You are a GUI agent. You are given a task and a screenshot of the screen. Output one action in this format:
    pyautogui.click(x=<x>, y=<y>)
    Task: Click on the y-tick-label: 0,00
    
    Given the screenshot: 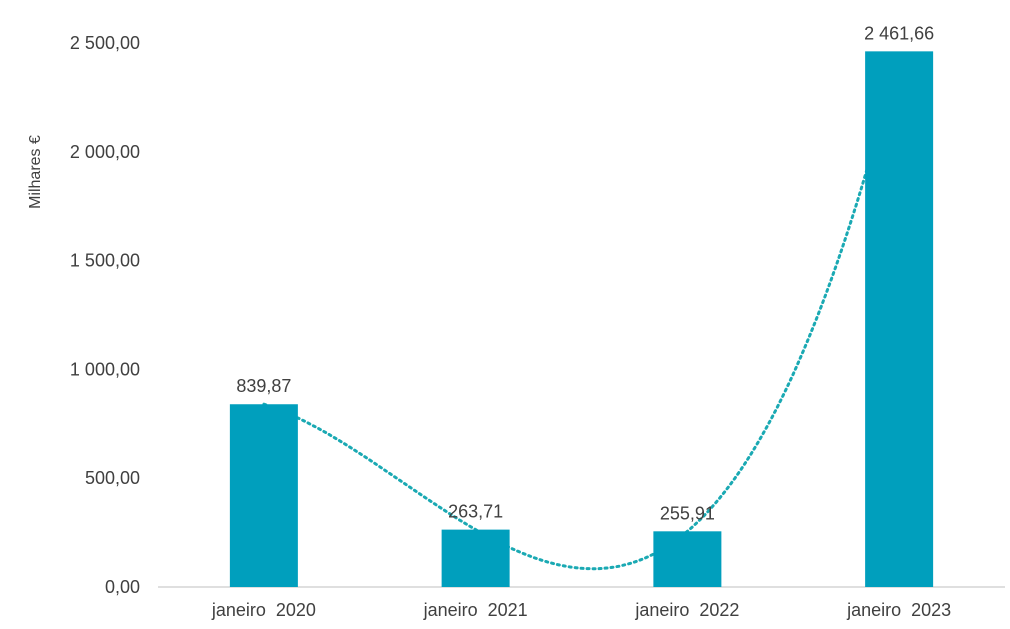 What is the action you would take?
    pyautogui.click(x=122, y=587)
    